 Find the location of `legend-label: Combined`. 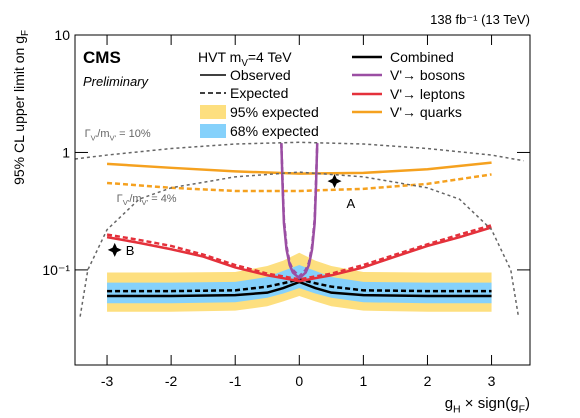

legend-label: Combined is located at coordinates (422, 57).